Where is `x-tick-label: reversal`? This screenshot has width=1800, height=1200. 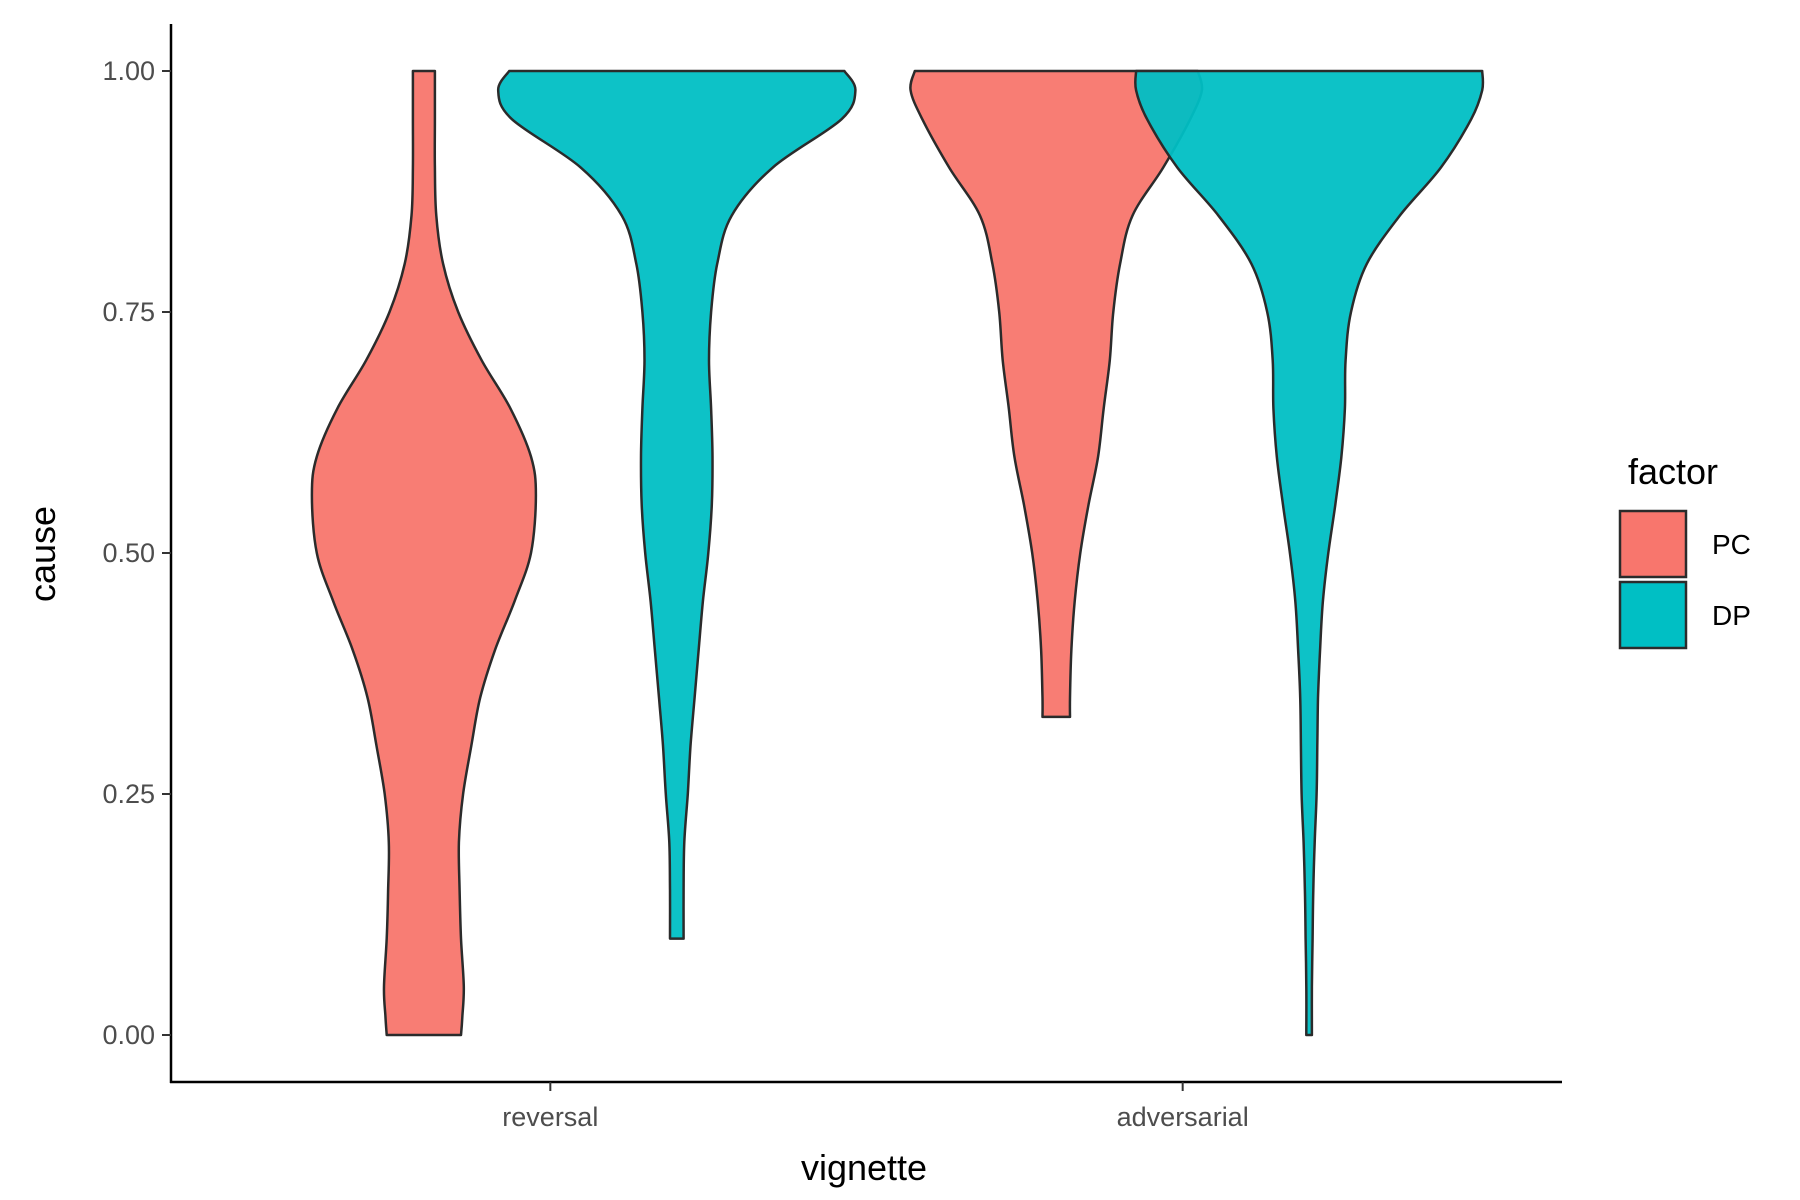
x-tick-label: reversal is located at coordinates (550, 1117).